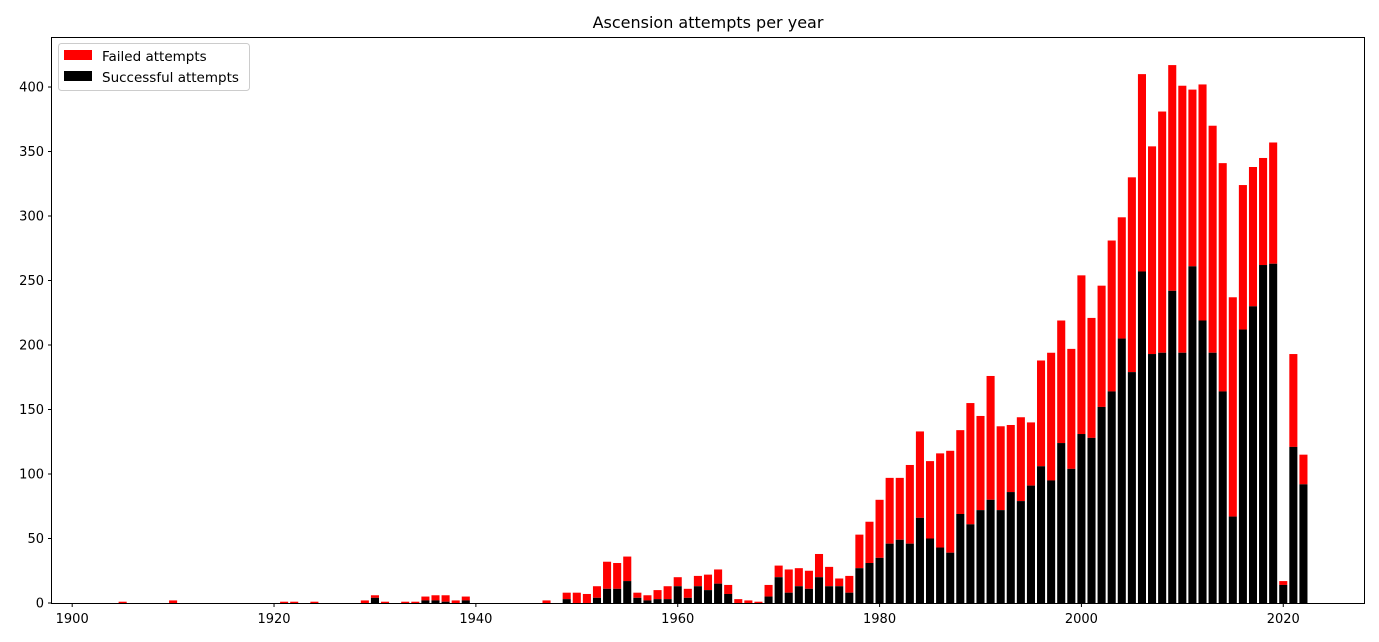 The width and height of the screenshot is (1379, 642). I want to click on bar-failed-1947, so click(546, 601).